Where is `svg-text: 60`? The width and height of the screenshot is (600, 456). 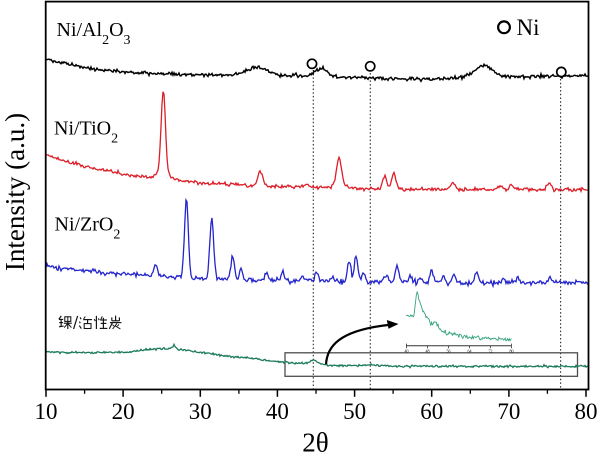
svg-text: 60 is located at coordinates (431, 411).